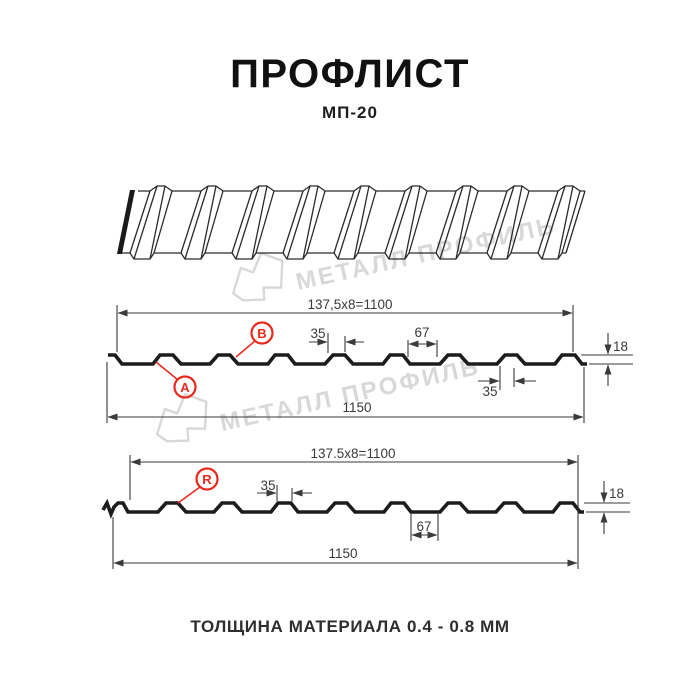 The height and width of the screenshot is (700, 700). I want to click on callout-a-label: A, so click(185, 387).